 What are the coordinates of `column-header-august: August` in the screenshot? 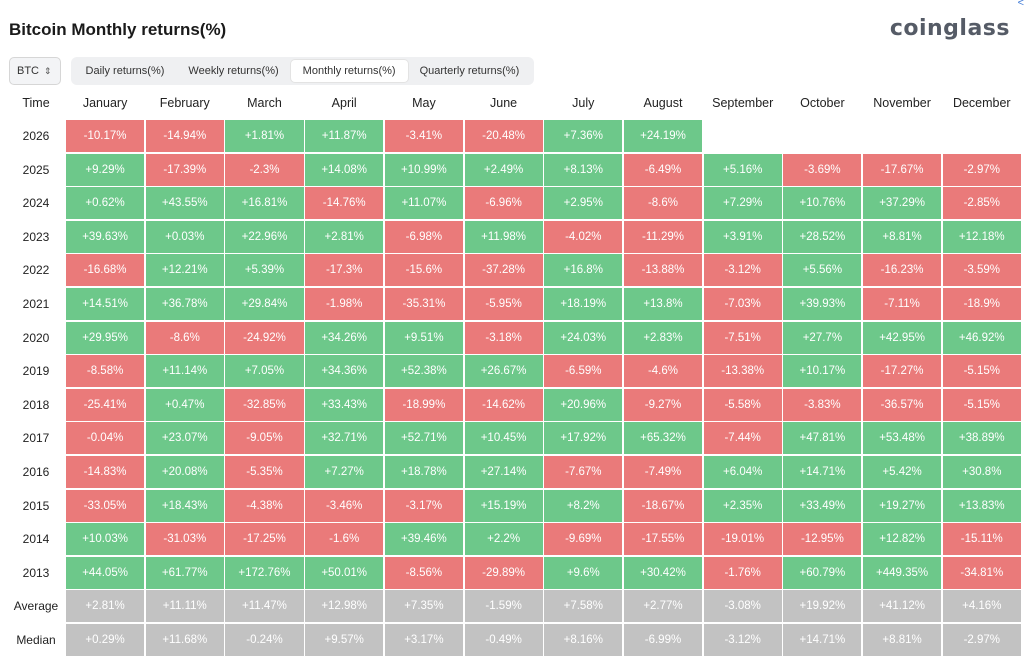 It's located at (663, 103).